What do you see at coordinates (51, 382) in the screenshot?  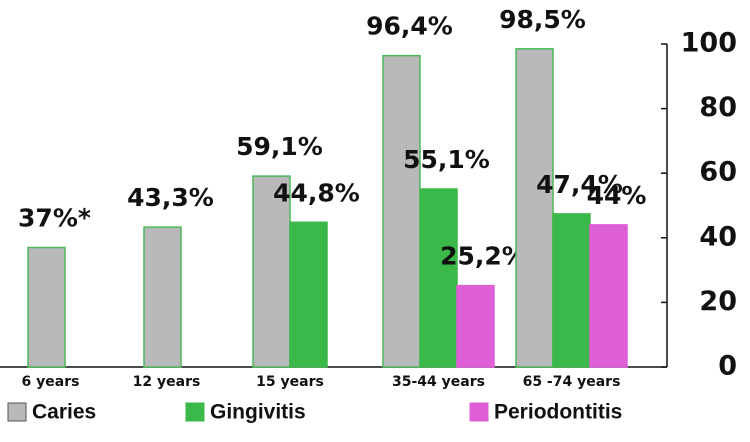 I see `x-tick-label: 6 years` at bounding box center [51, 382].